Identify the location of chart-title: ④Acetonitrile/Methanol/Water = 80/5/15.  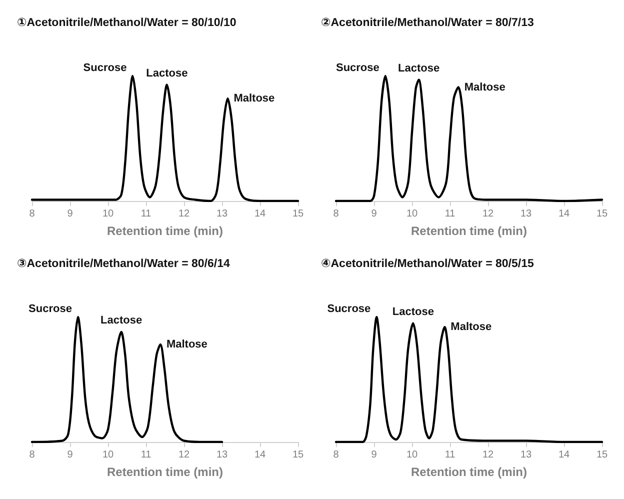
(427, 264).